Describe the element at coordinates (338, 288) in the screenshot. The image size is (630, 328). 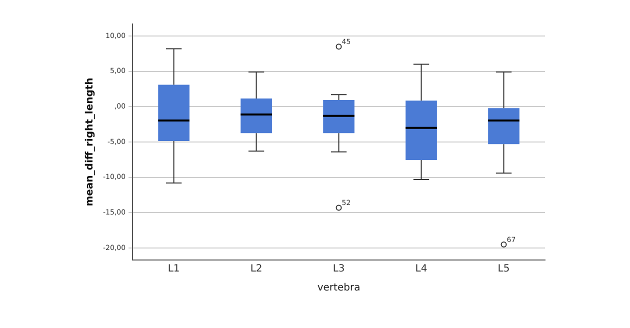
I see `x-axis-title: vertebra` at that location.